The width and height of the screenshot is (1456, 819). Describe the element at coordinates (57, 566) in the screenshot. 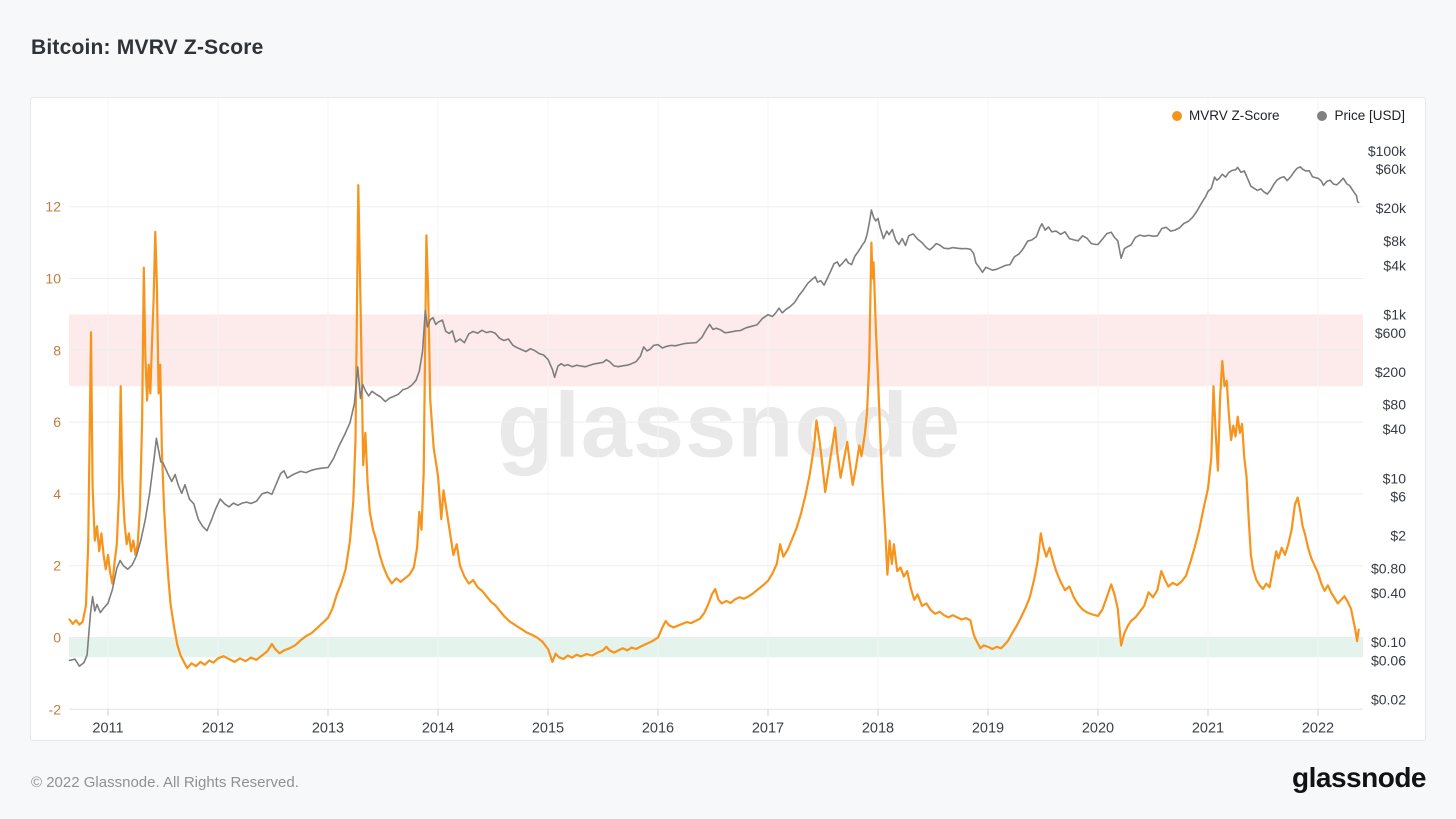

I see `y-left-label: 2` at that location.